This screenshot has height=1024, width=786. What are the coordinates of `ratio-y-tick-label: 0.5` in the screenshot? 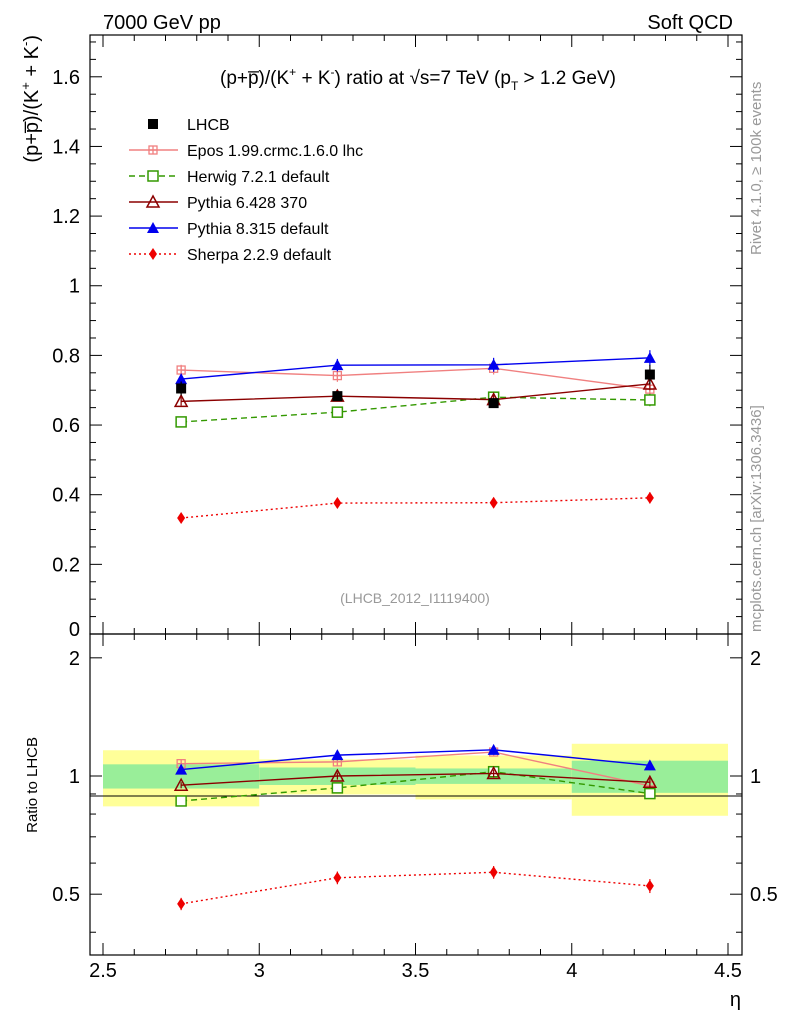 It's located at (66, 895).